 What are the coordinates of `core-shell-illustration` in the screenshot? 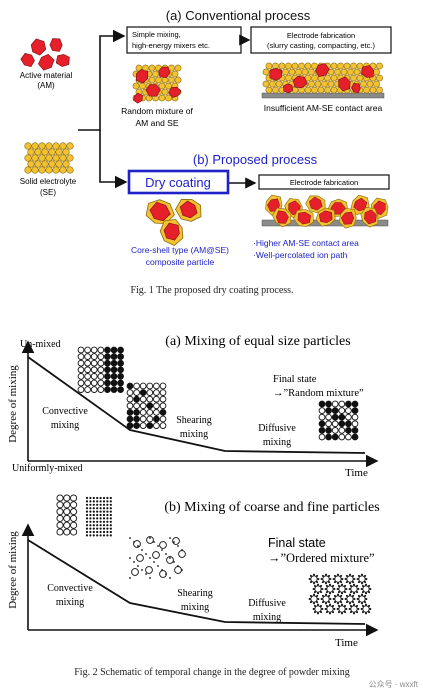 It's located at (173, 222).